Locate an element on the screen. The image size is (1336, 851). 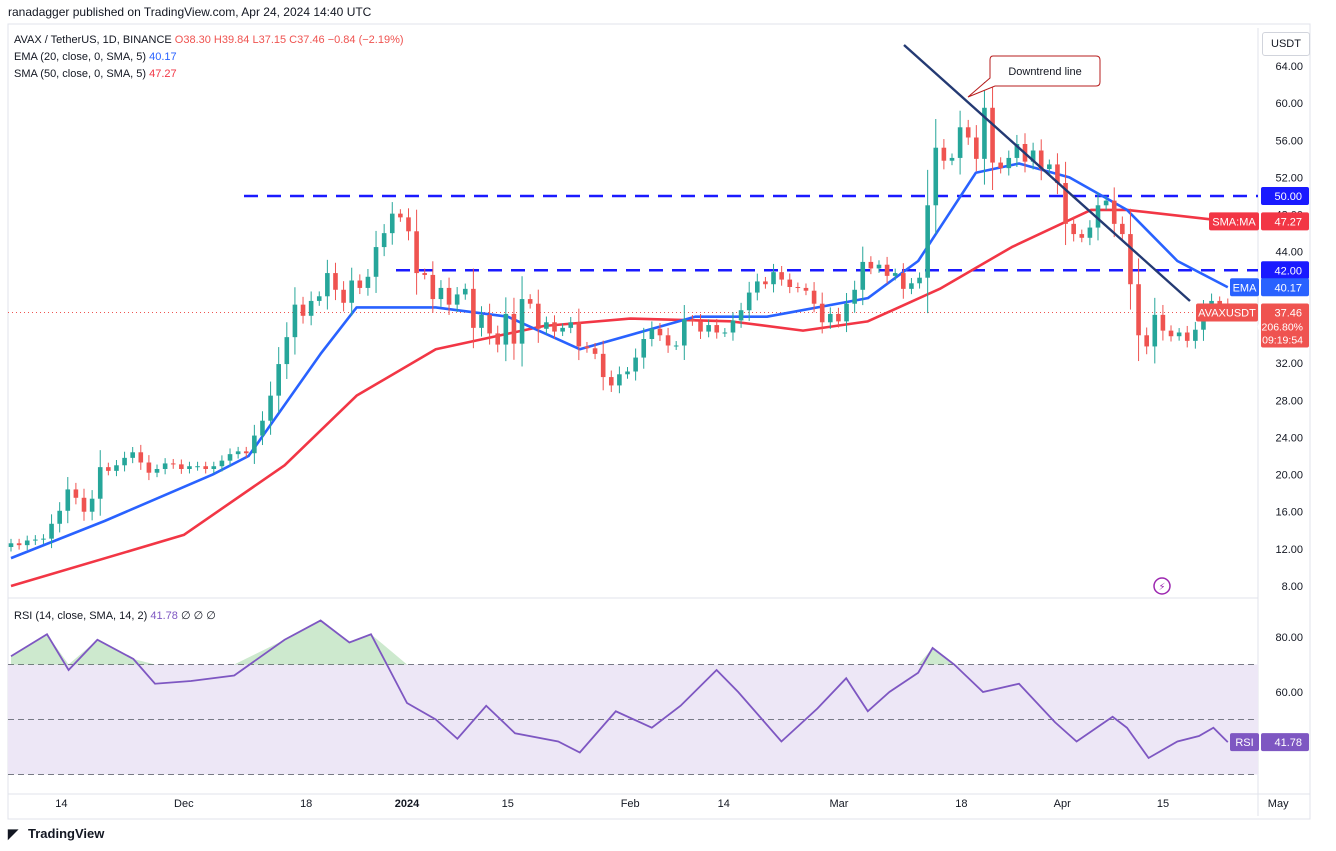
legend-sma-row: SMA (50, close, 0, SMA, 5) 47.27 is located at coordinates (95, 74).